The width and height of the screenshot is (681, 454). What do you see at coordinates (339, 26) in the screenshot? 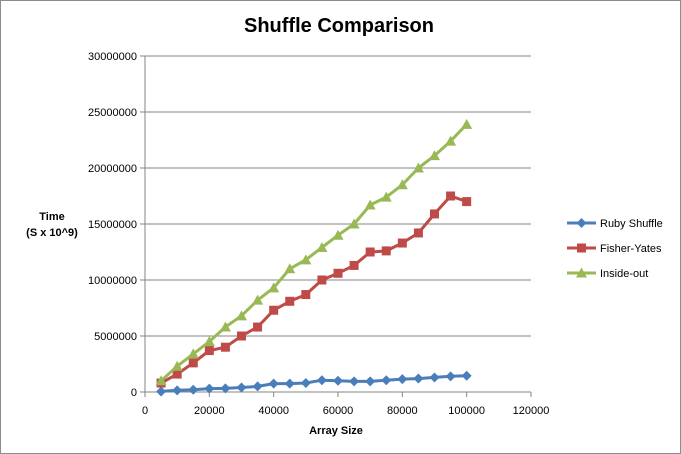
I see `chart-title: Shuffle Comparison` at bounding box center [339, 26].